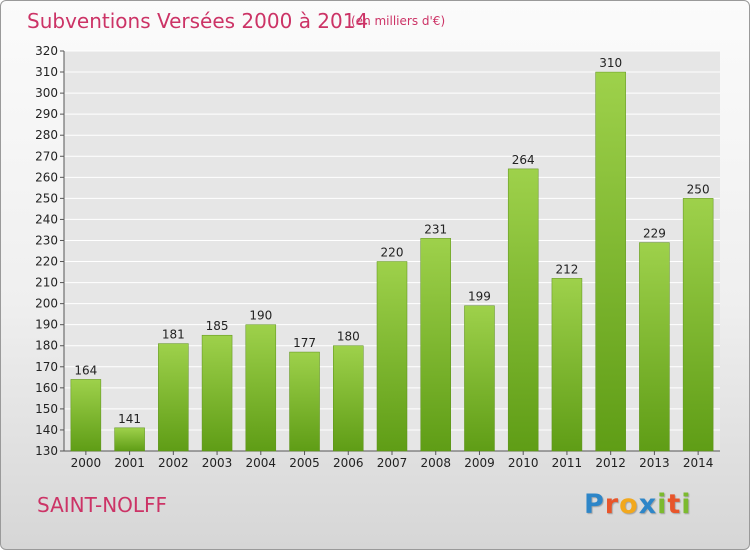  What do you see at coordinates (479, 297) in the screenshot?
I see `data-label: 199` at bounding box center [479, 297].